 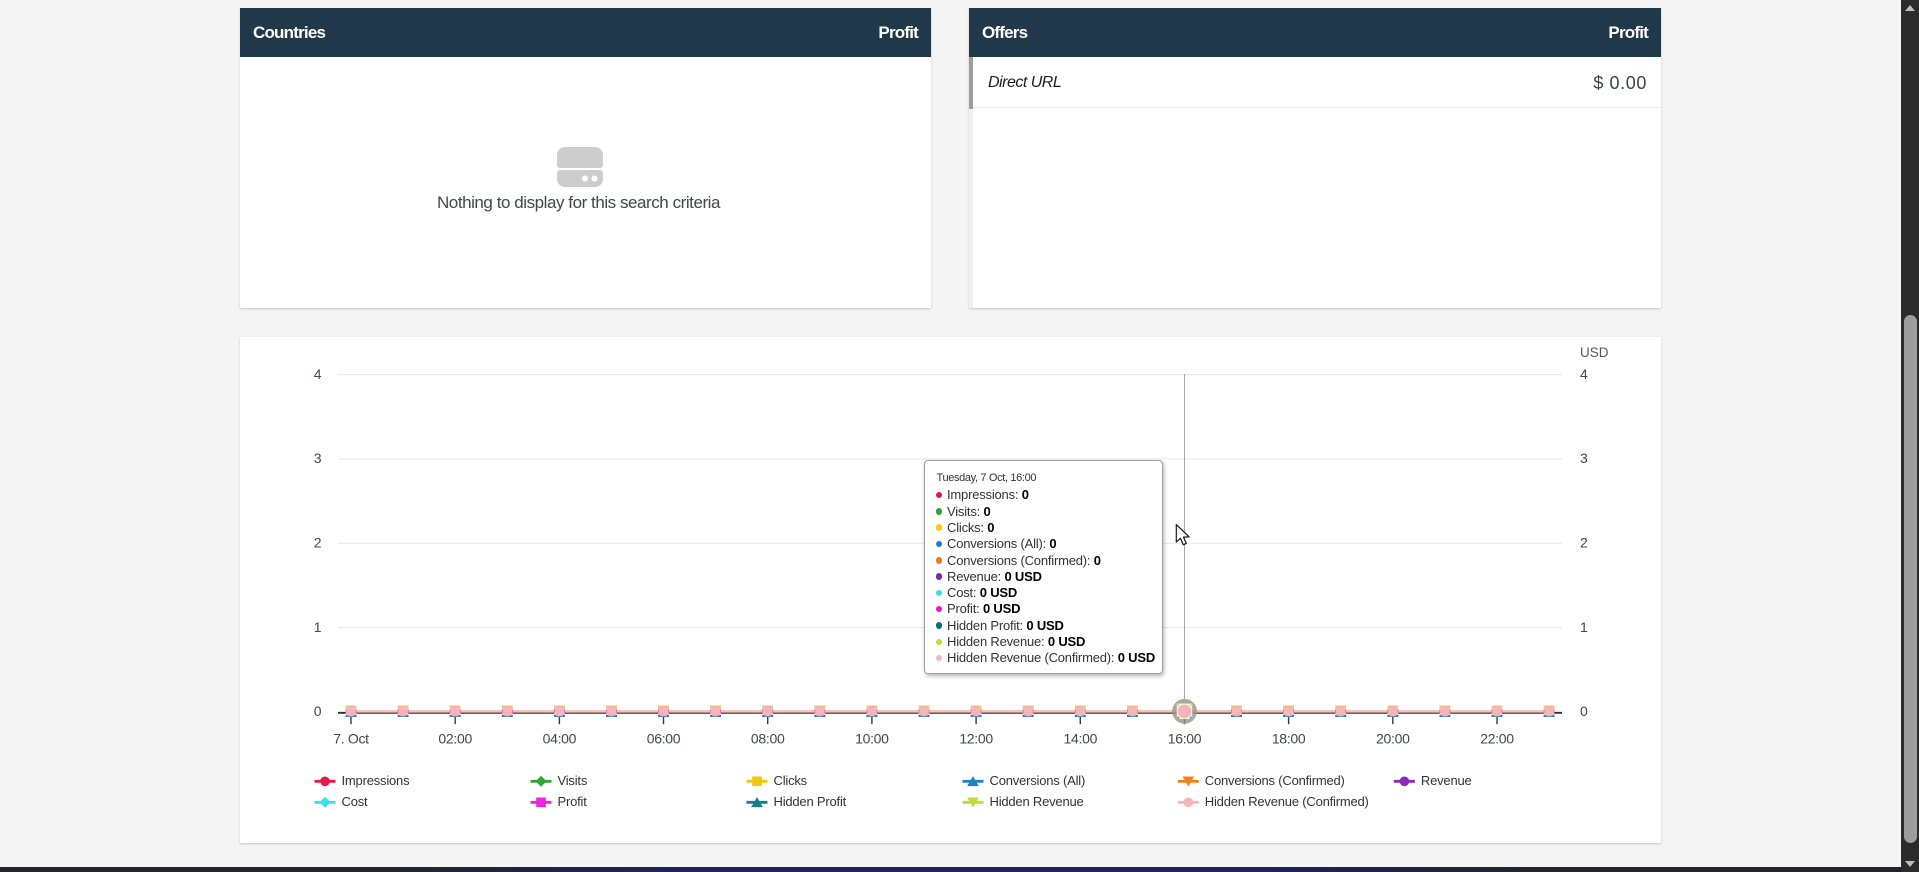 I want to click on svg-text: 02:00, so click(x=455, y=739).